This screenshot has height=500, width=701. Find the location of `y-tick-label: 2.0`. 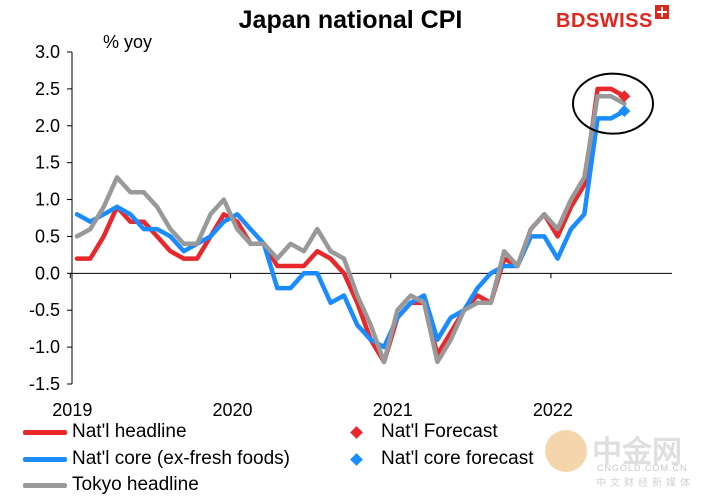

y-tick-label: 2.0 is located at coordinates (47, 126).